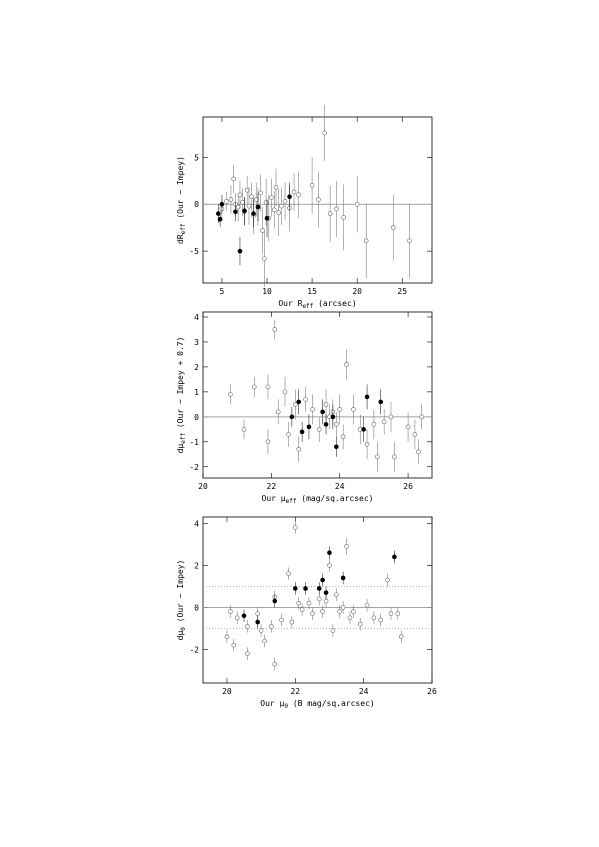 This screenshot has height=847, width=599. Describe the element at coordinates (181, 395) in the screenshot. I see `axis-label: dμeff (Our − Impey + 0.7)` at that location.